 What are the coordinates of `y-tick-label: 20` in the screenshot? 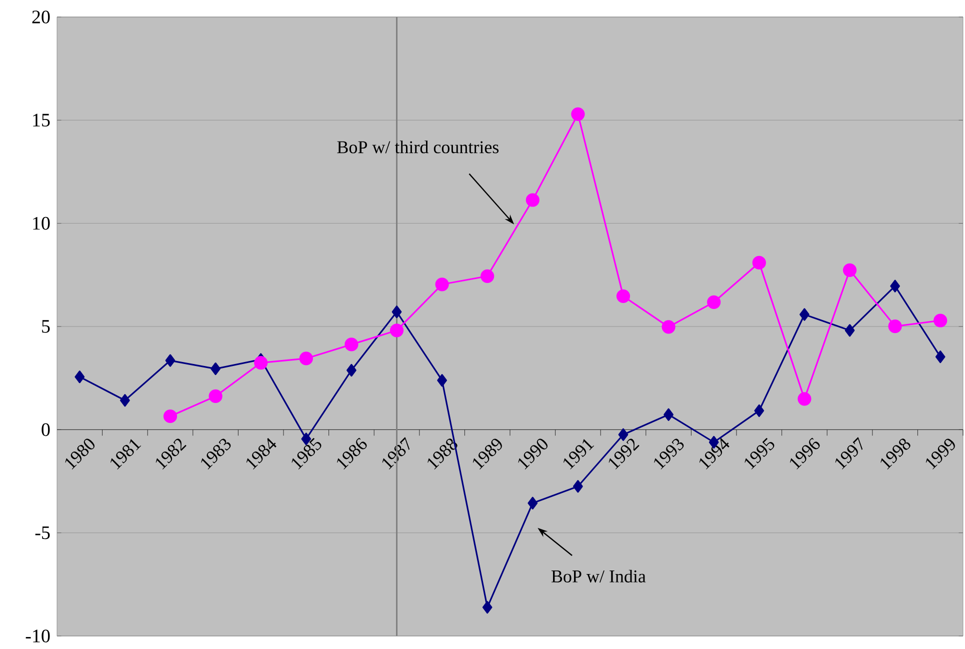 It's located at (41, 17).